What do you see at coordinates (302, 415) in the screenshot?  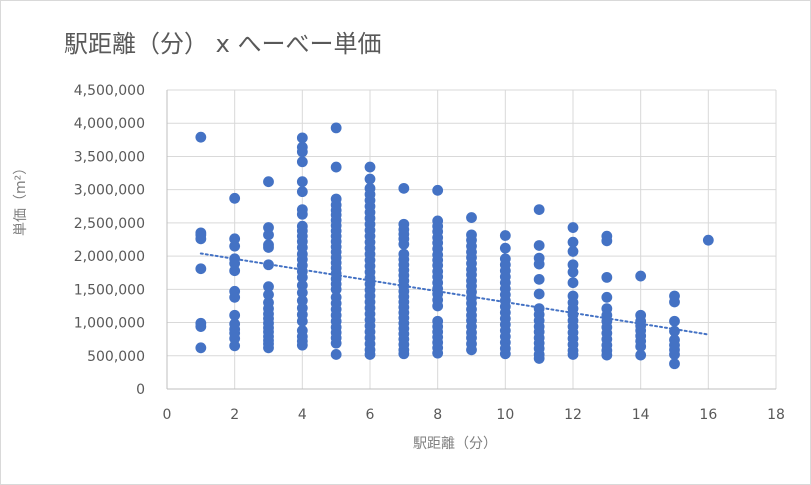 I see `x-tick-label: 4` at bounding box center [302, 415].